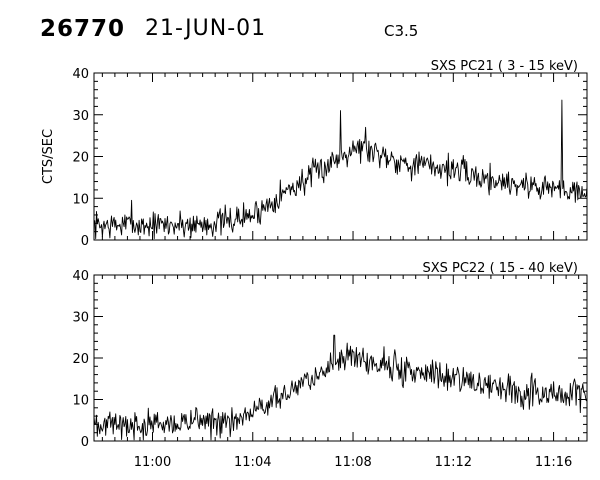 This screenshot has height=480, width=600. I want to click on event-date-label: 21-JUN-01, so click(206, 28).